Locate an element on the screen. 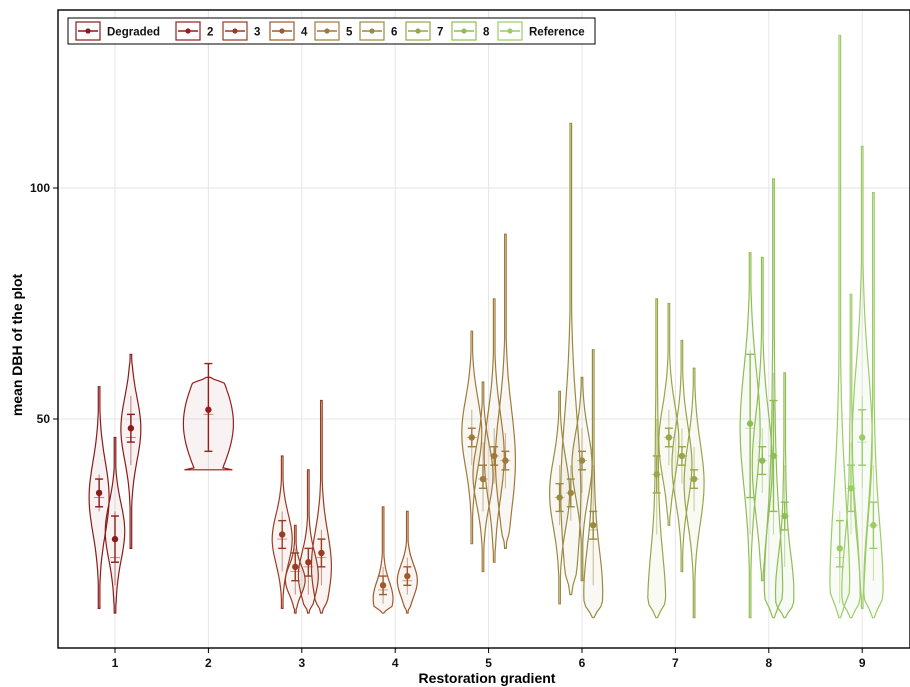 The height and width of the screenshot is (687, 910). x-tick-label: 7 is located at coordinates (675, 663).